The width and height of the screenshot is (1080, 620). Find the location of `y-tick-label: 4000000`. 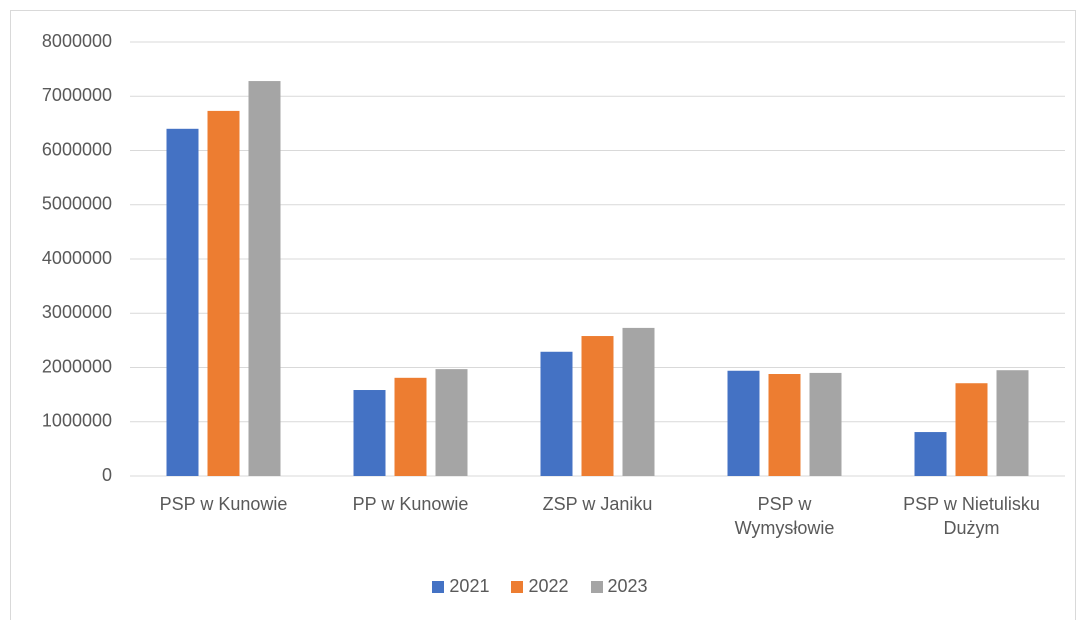

y-tick-label: 4000000 is located at coordinates (77, 258).